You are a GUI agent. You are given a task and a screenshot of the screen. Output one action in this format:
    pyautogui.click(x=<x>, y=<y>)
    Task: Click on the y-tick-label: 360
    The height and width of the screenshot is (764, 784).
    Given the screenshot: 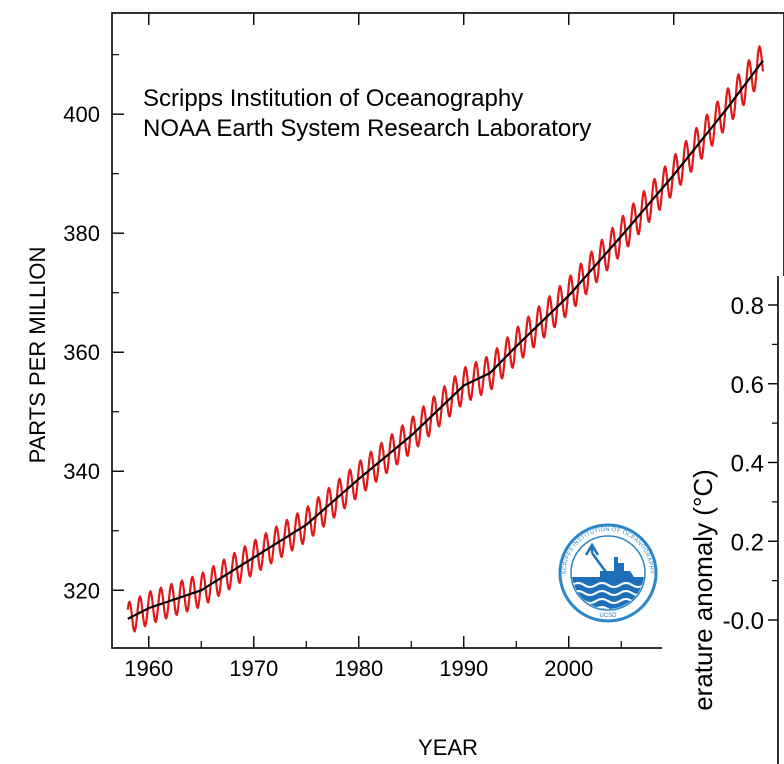 What is the action you would take?
    pyautogui.click(x=81, y=352)
    